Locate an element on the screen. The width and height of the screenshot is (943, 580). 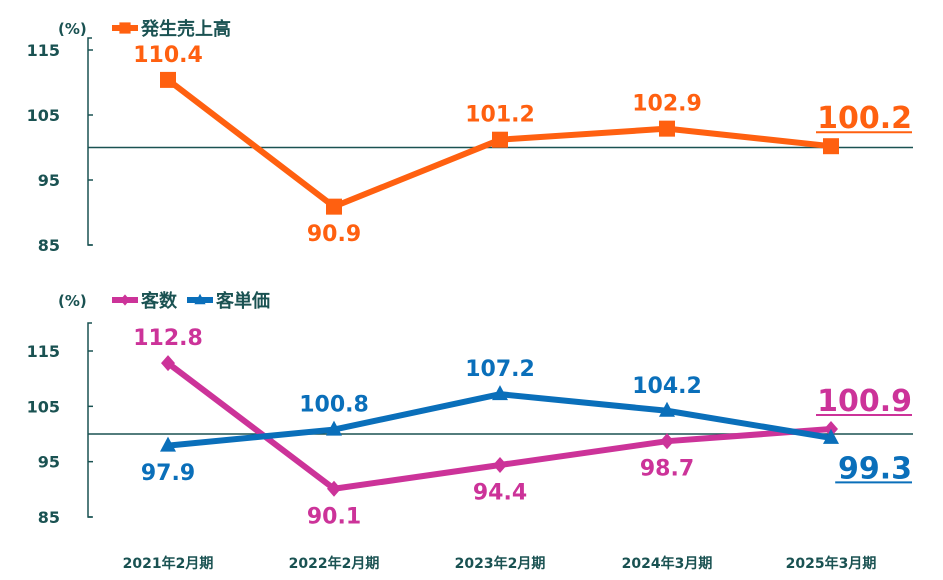
data-label: 112.8 is located at coordinates (168, 338).